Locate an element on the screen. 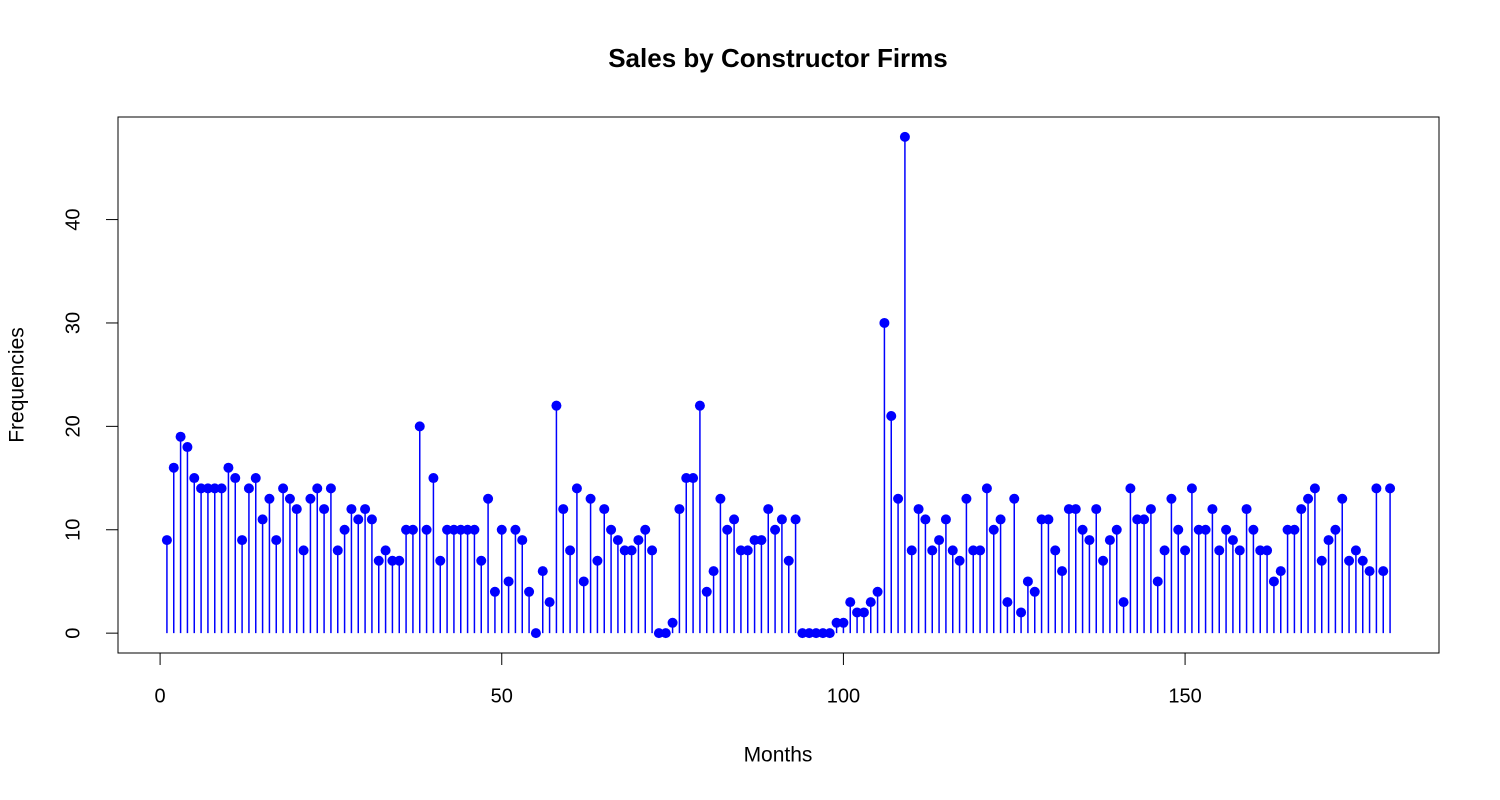 Image resolution: width=1500 pixels, height=800 pixels. y-tick-label: 20 is located at coordinates (73, 426).